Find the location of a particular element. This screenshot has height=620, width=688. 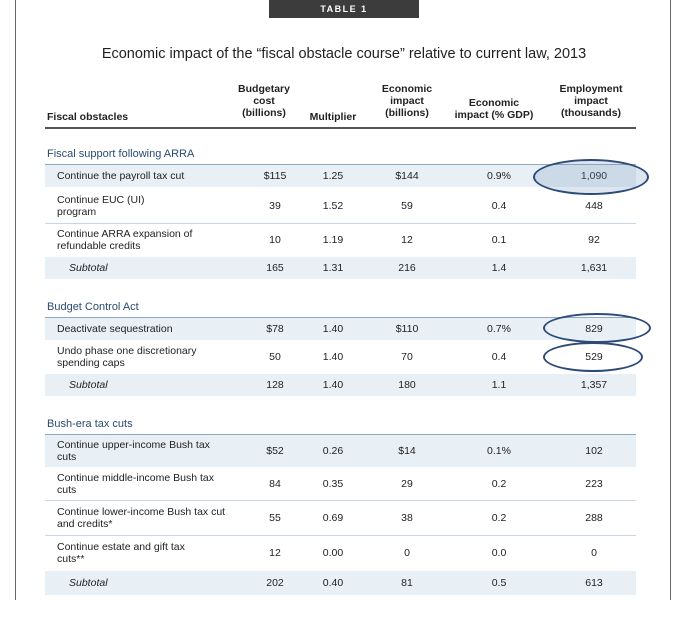

subtotal-row: Subtotal 165 1.31 216 1.4 1,631 is located at coordinates (340, 268).